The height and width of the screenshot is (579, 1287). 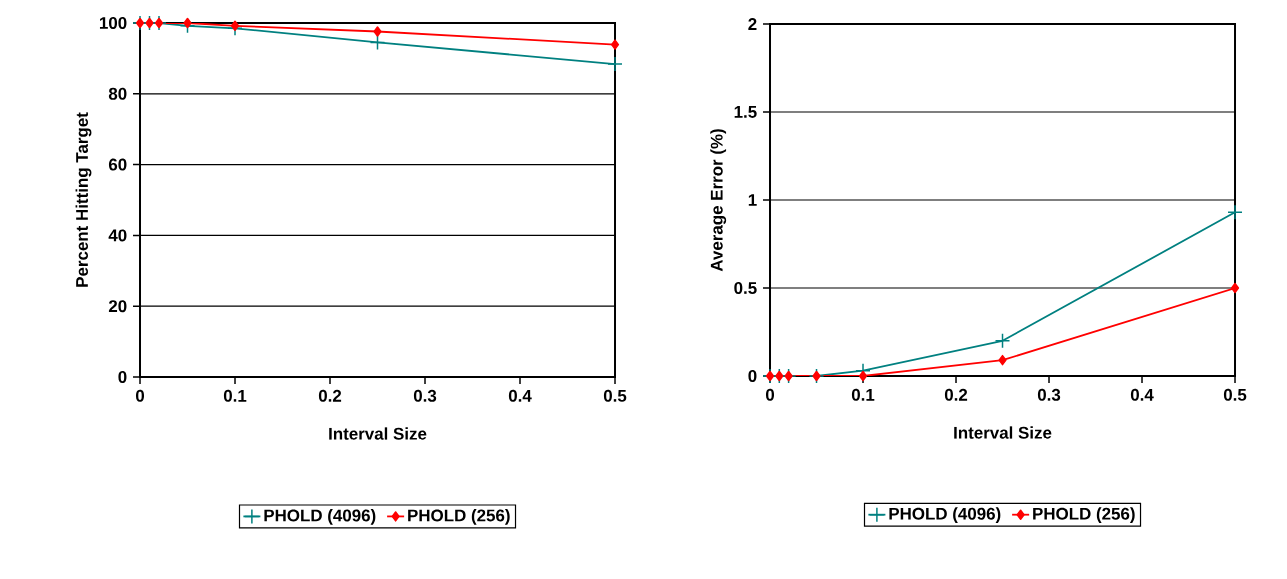 What do you see at coordinates (117, 93) in the screenshot?
I see `y-tick-label: 80` at bounding box center [117, 93].